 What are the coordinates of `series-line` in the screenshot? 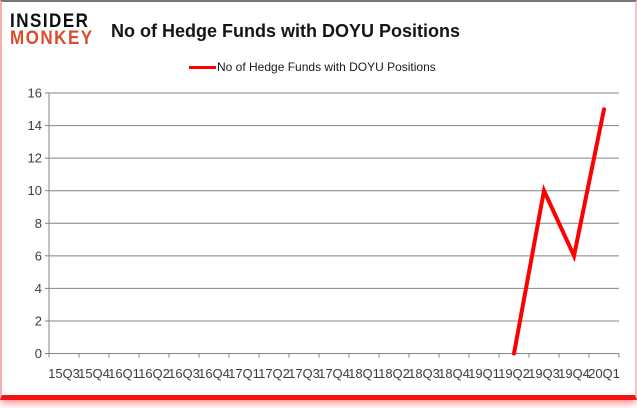 It's located at (559, 231).